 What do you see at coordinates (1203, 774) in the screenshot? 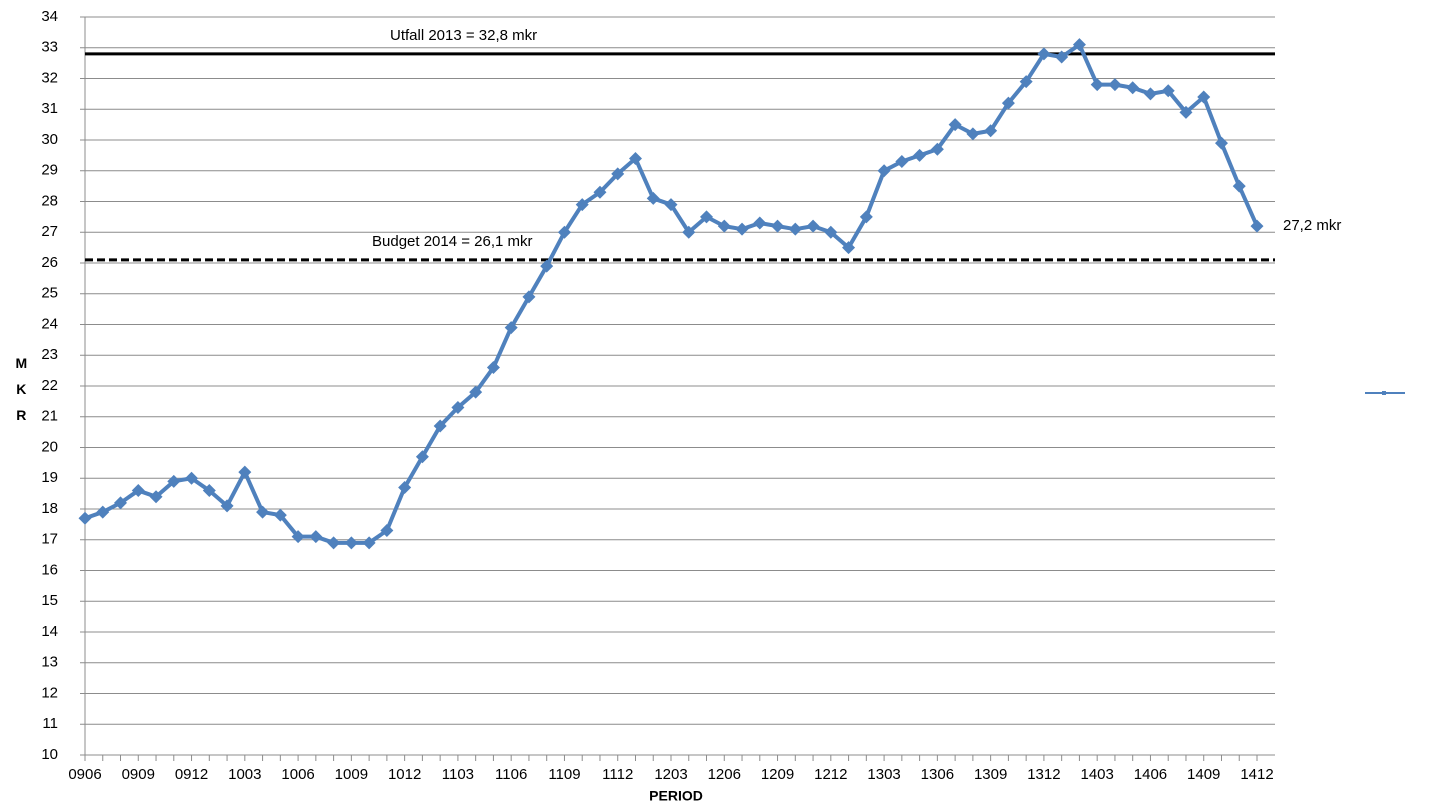
I see `x-tick-label: 1409` at bounding box center [1203, 774].